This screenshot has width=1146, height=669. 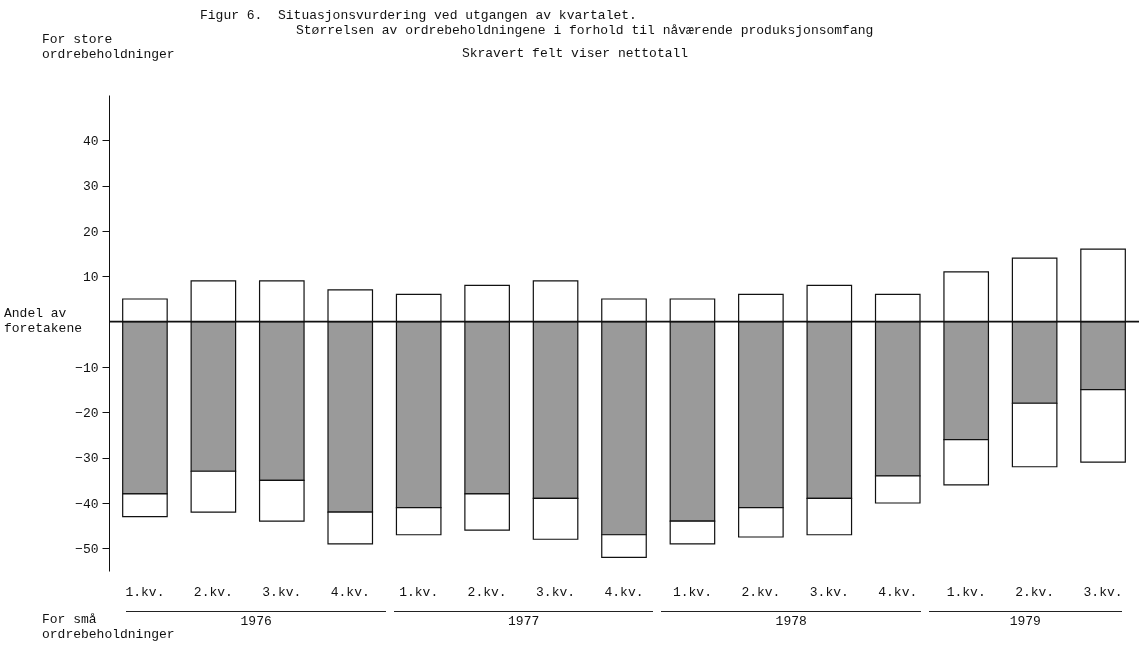 I want to click on y-tick-label: −40, so click(x=87, y=504).